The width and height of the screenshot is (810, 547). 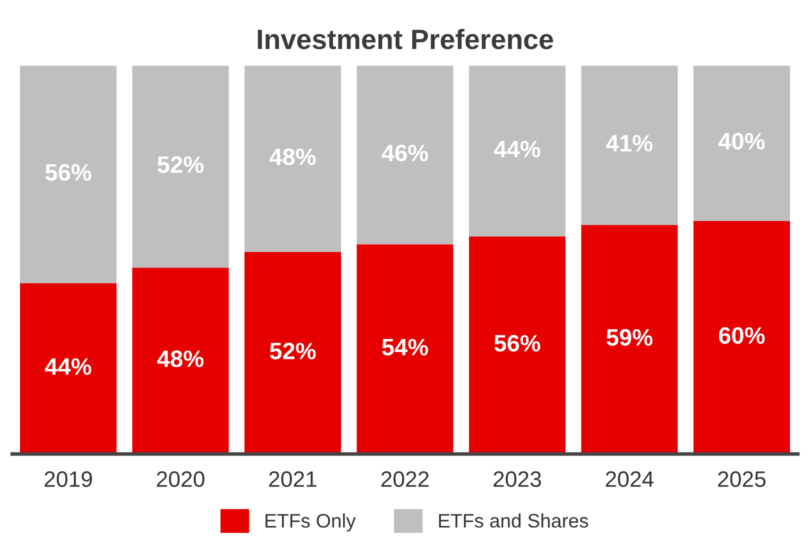 I want to click on data-label: 59%, so click(x=629, y=337).